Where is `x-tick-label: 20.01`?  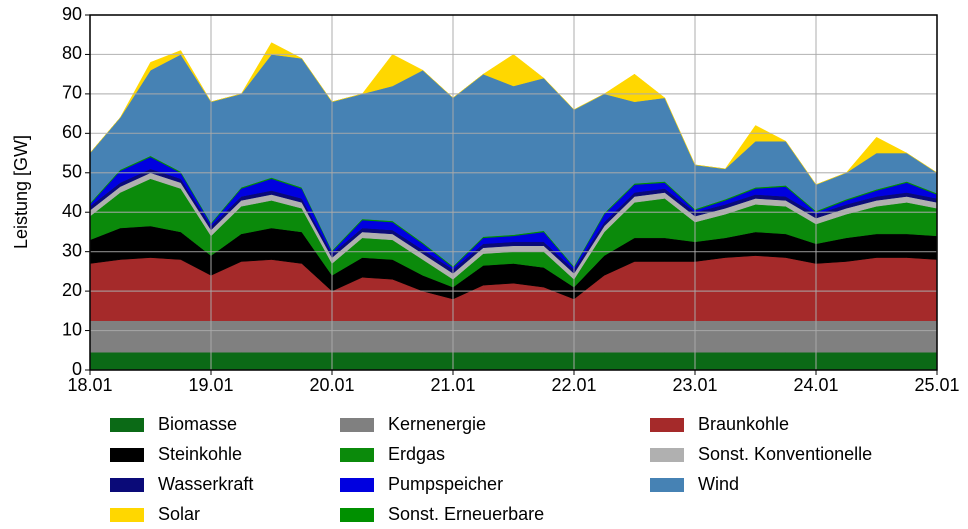
x-tick-label: 20.01 is located at coordinates (331, 385).